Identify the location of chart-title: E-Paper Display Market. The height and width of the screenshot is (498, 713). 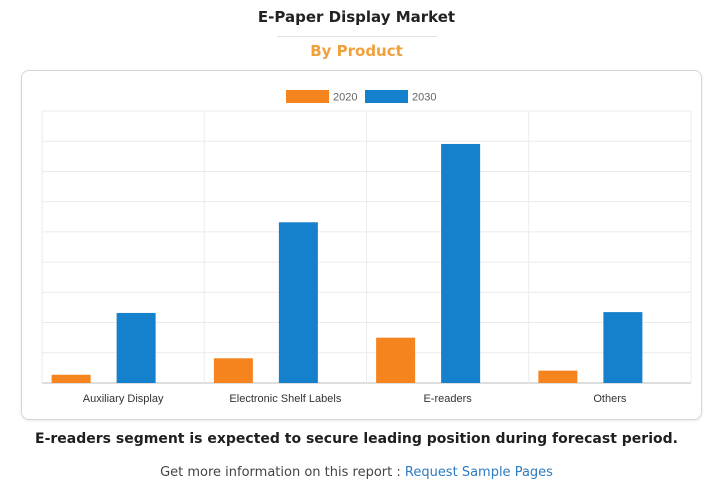
(356, 17).